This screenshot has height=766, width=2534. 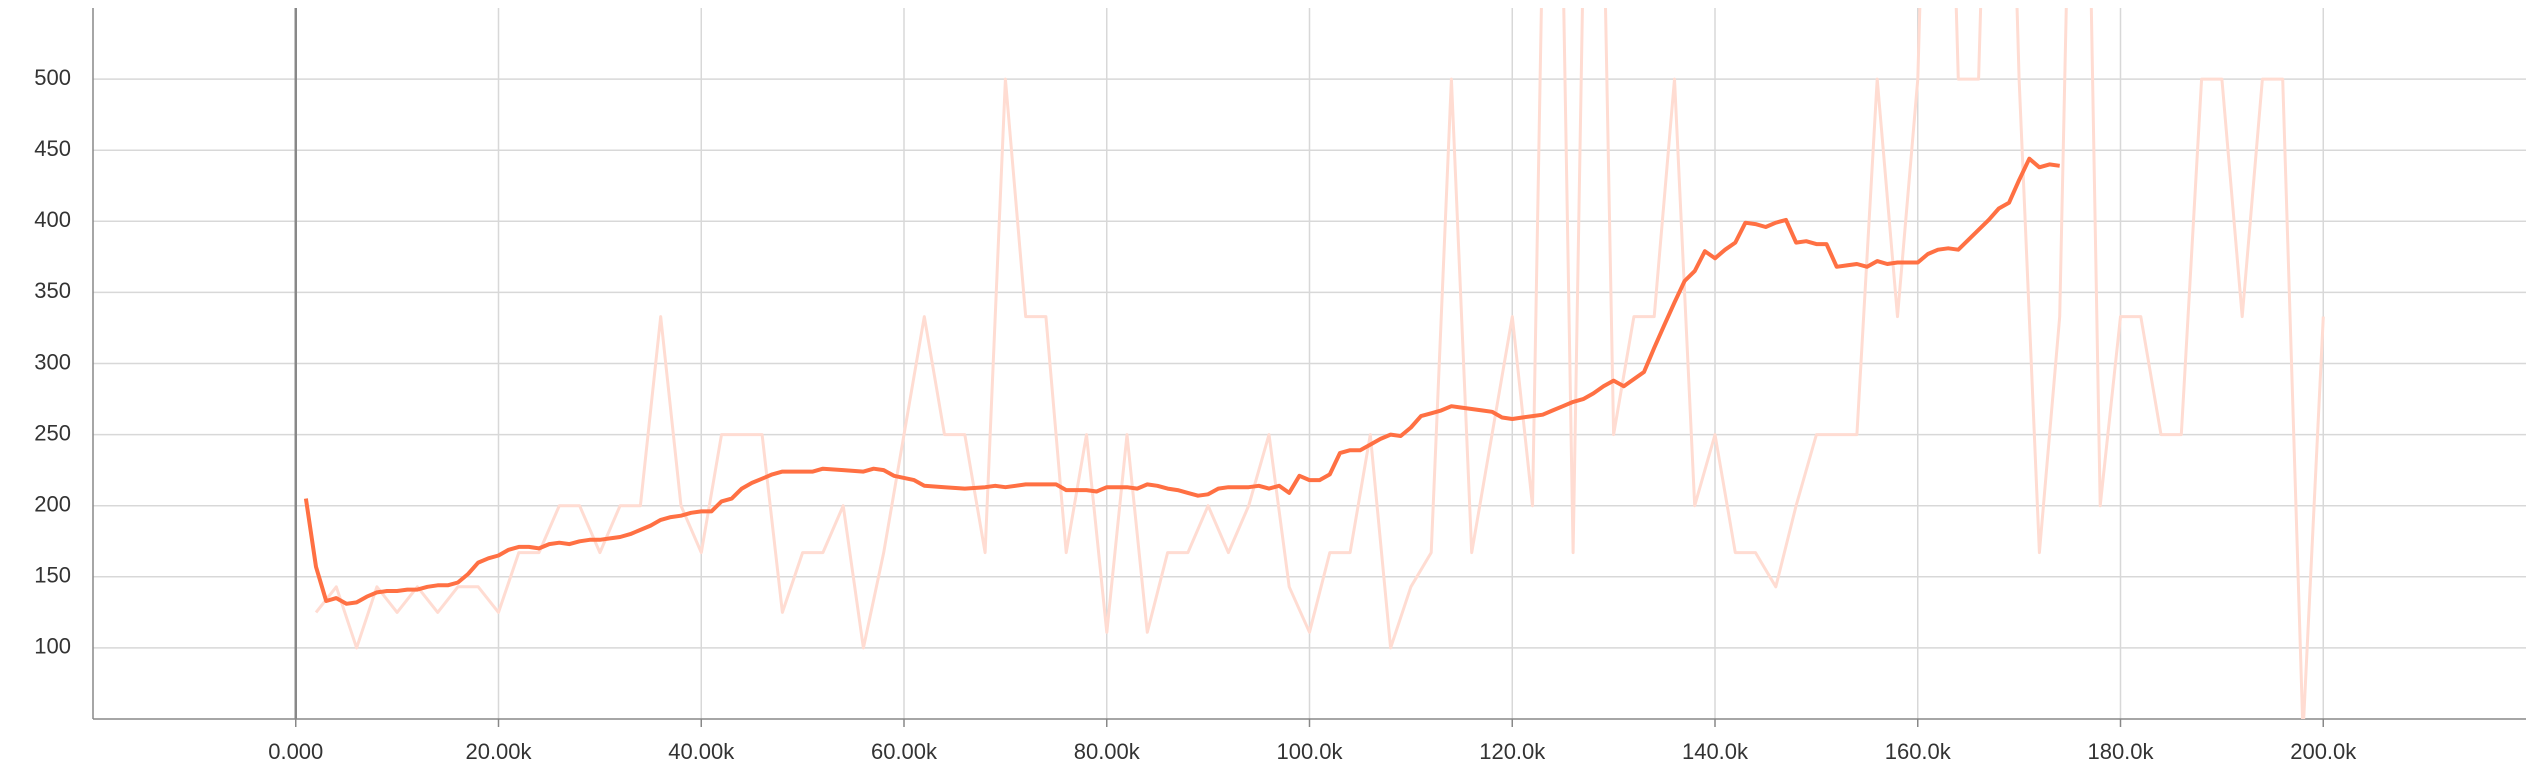 What do you see at coordinates (52, 290) in the screenshot?
I see `y-tick-label: 350` at bounding box center [52, 290].